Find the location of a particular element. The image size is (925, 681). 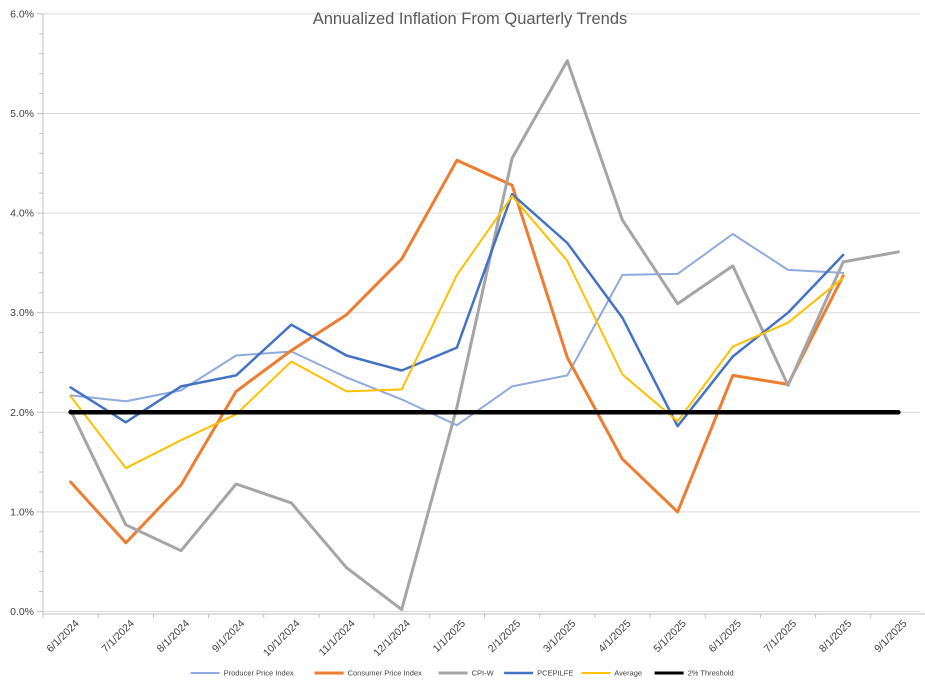

legend-item-cpi-w: CPI-W is located at coordinates (466, 673).